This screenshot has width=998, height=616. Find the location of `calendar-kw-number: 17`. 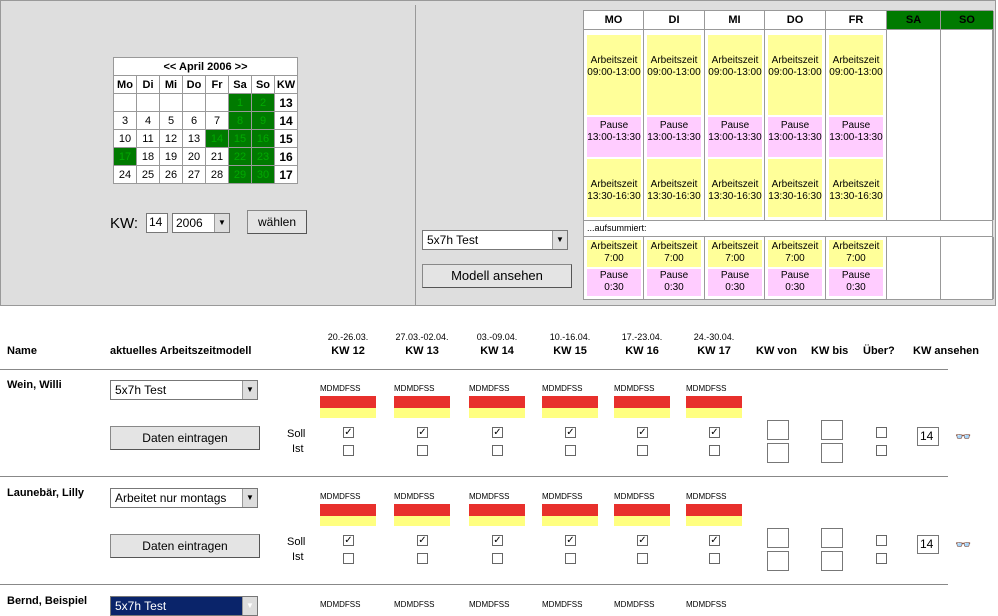

calendar-kw-number: 17 is located at coordinates (286, 174).